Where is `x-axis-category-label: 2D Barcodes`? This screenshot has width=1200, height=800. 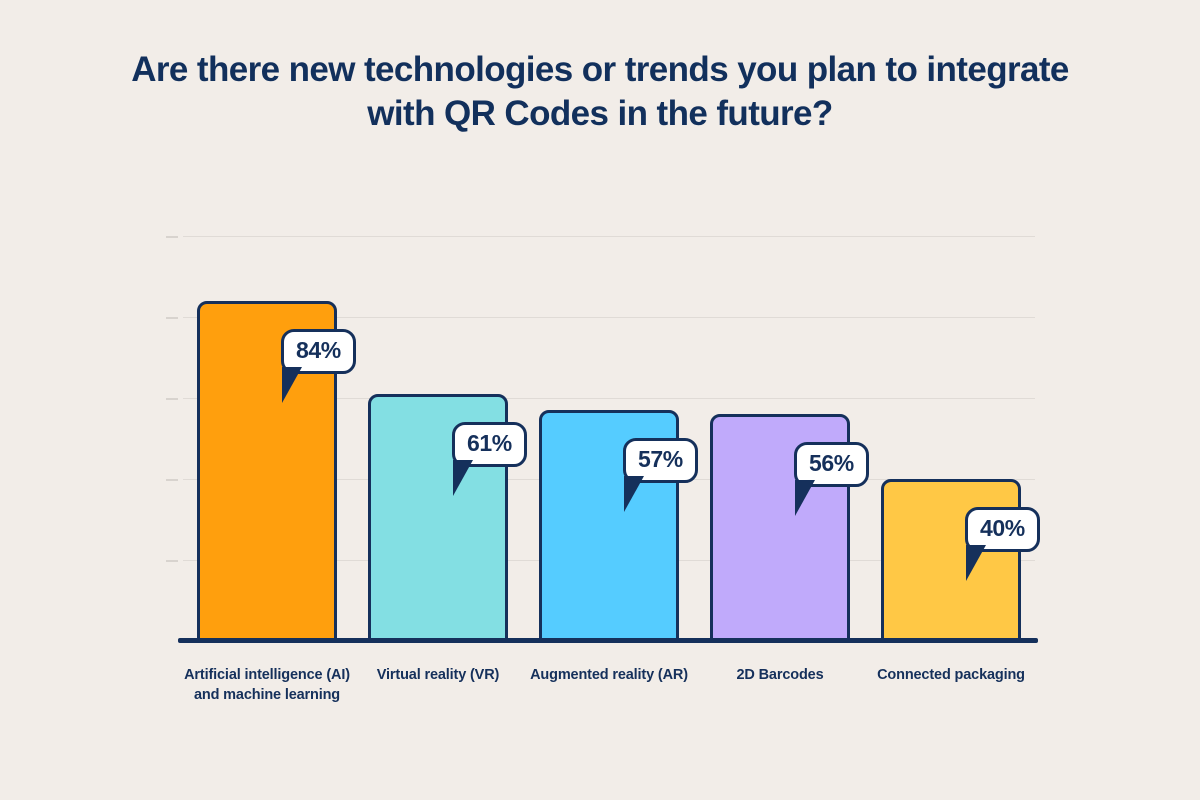
x-axis-category-label: 2D Barcodes is located at coordinates (780, 676).